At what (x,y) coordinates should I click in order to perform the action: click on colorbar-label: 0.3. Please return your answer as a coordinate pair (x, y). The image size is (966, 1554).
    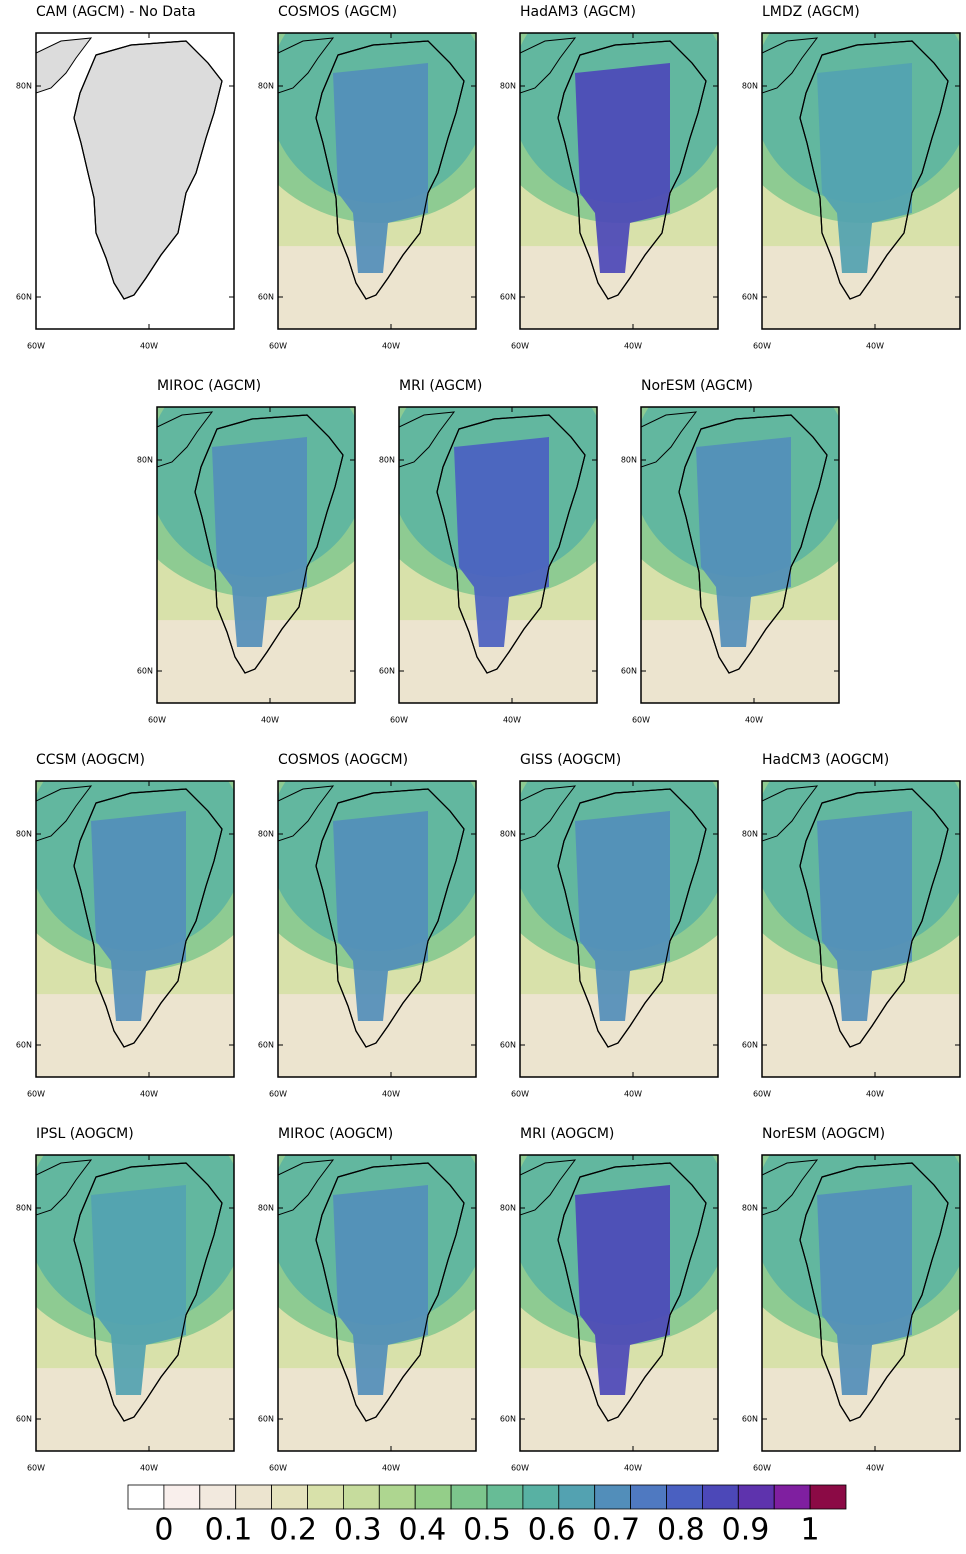
    Looking at the image, I should click on (358, 1530).